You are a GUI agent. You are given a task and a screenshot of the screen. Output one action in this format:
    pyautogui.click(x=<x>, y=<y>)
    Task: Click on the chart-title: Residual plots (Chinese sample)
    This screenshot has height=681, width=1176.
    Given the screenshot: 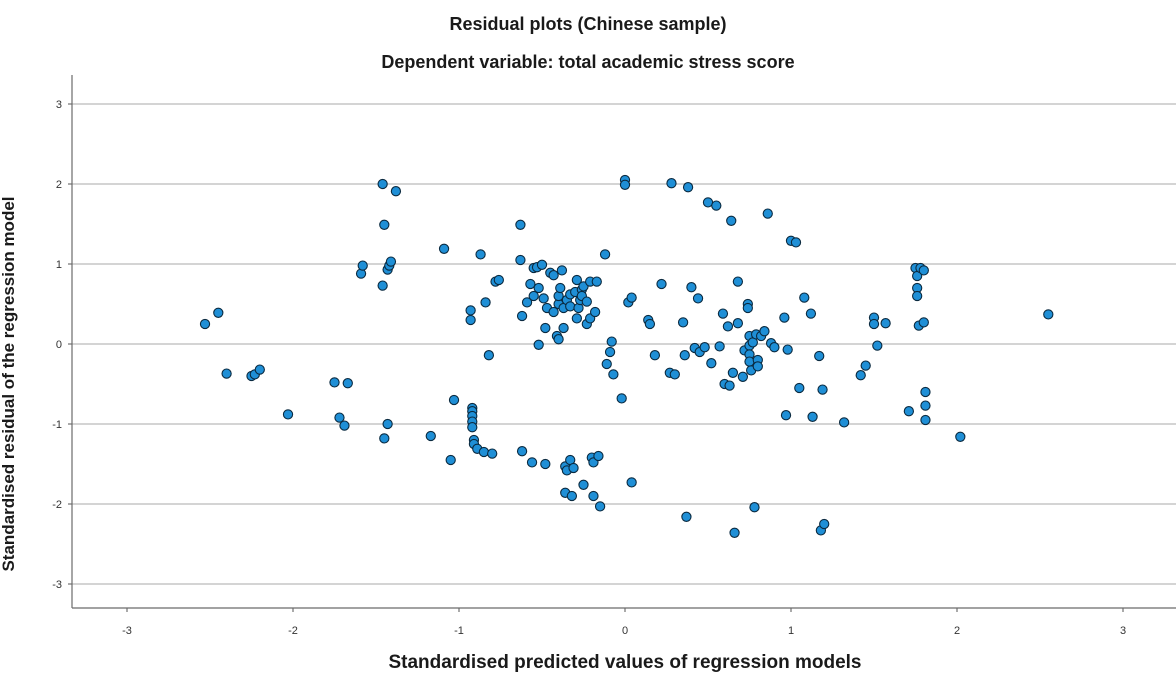 What is the action you would take?
    pyautogui.click(x=588, y=24)
    